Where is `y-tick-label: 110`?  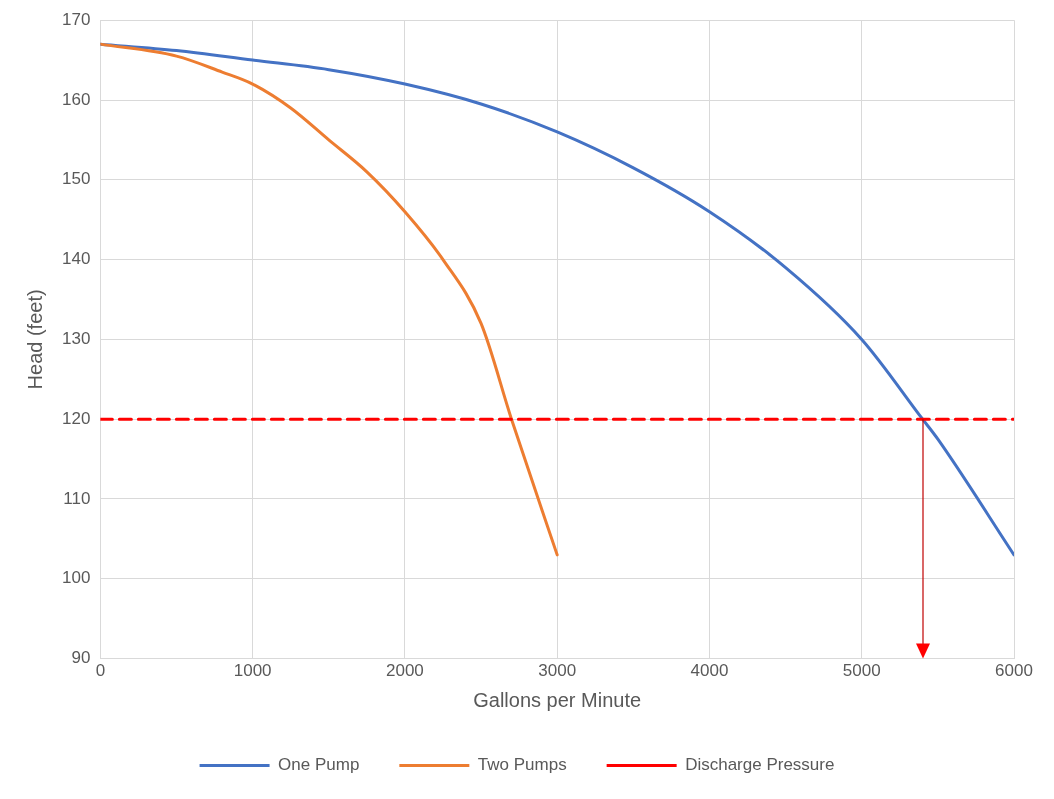 y-tick-label: 110 is located at coordinates (77, 498).